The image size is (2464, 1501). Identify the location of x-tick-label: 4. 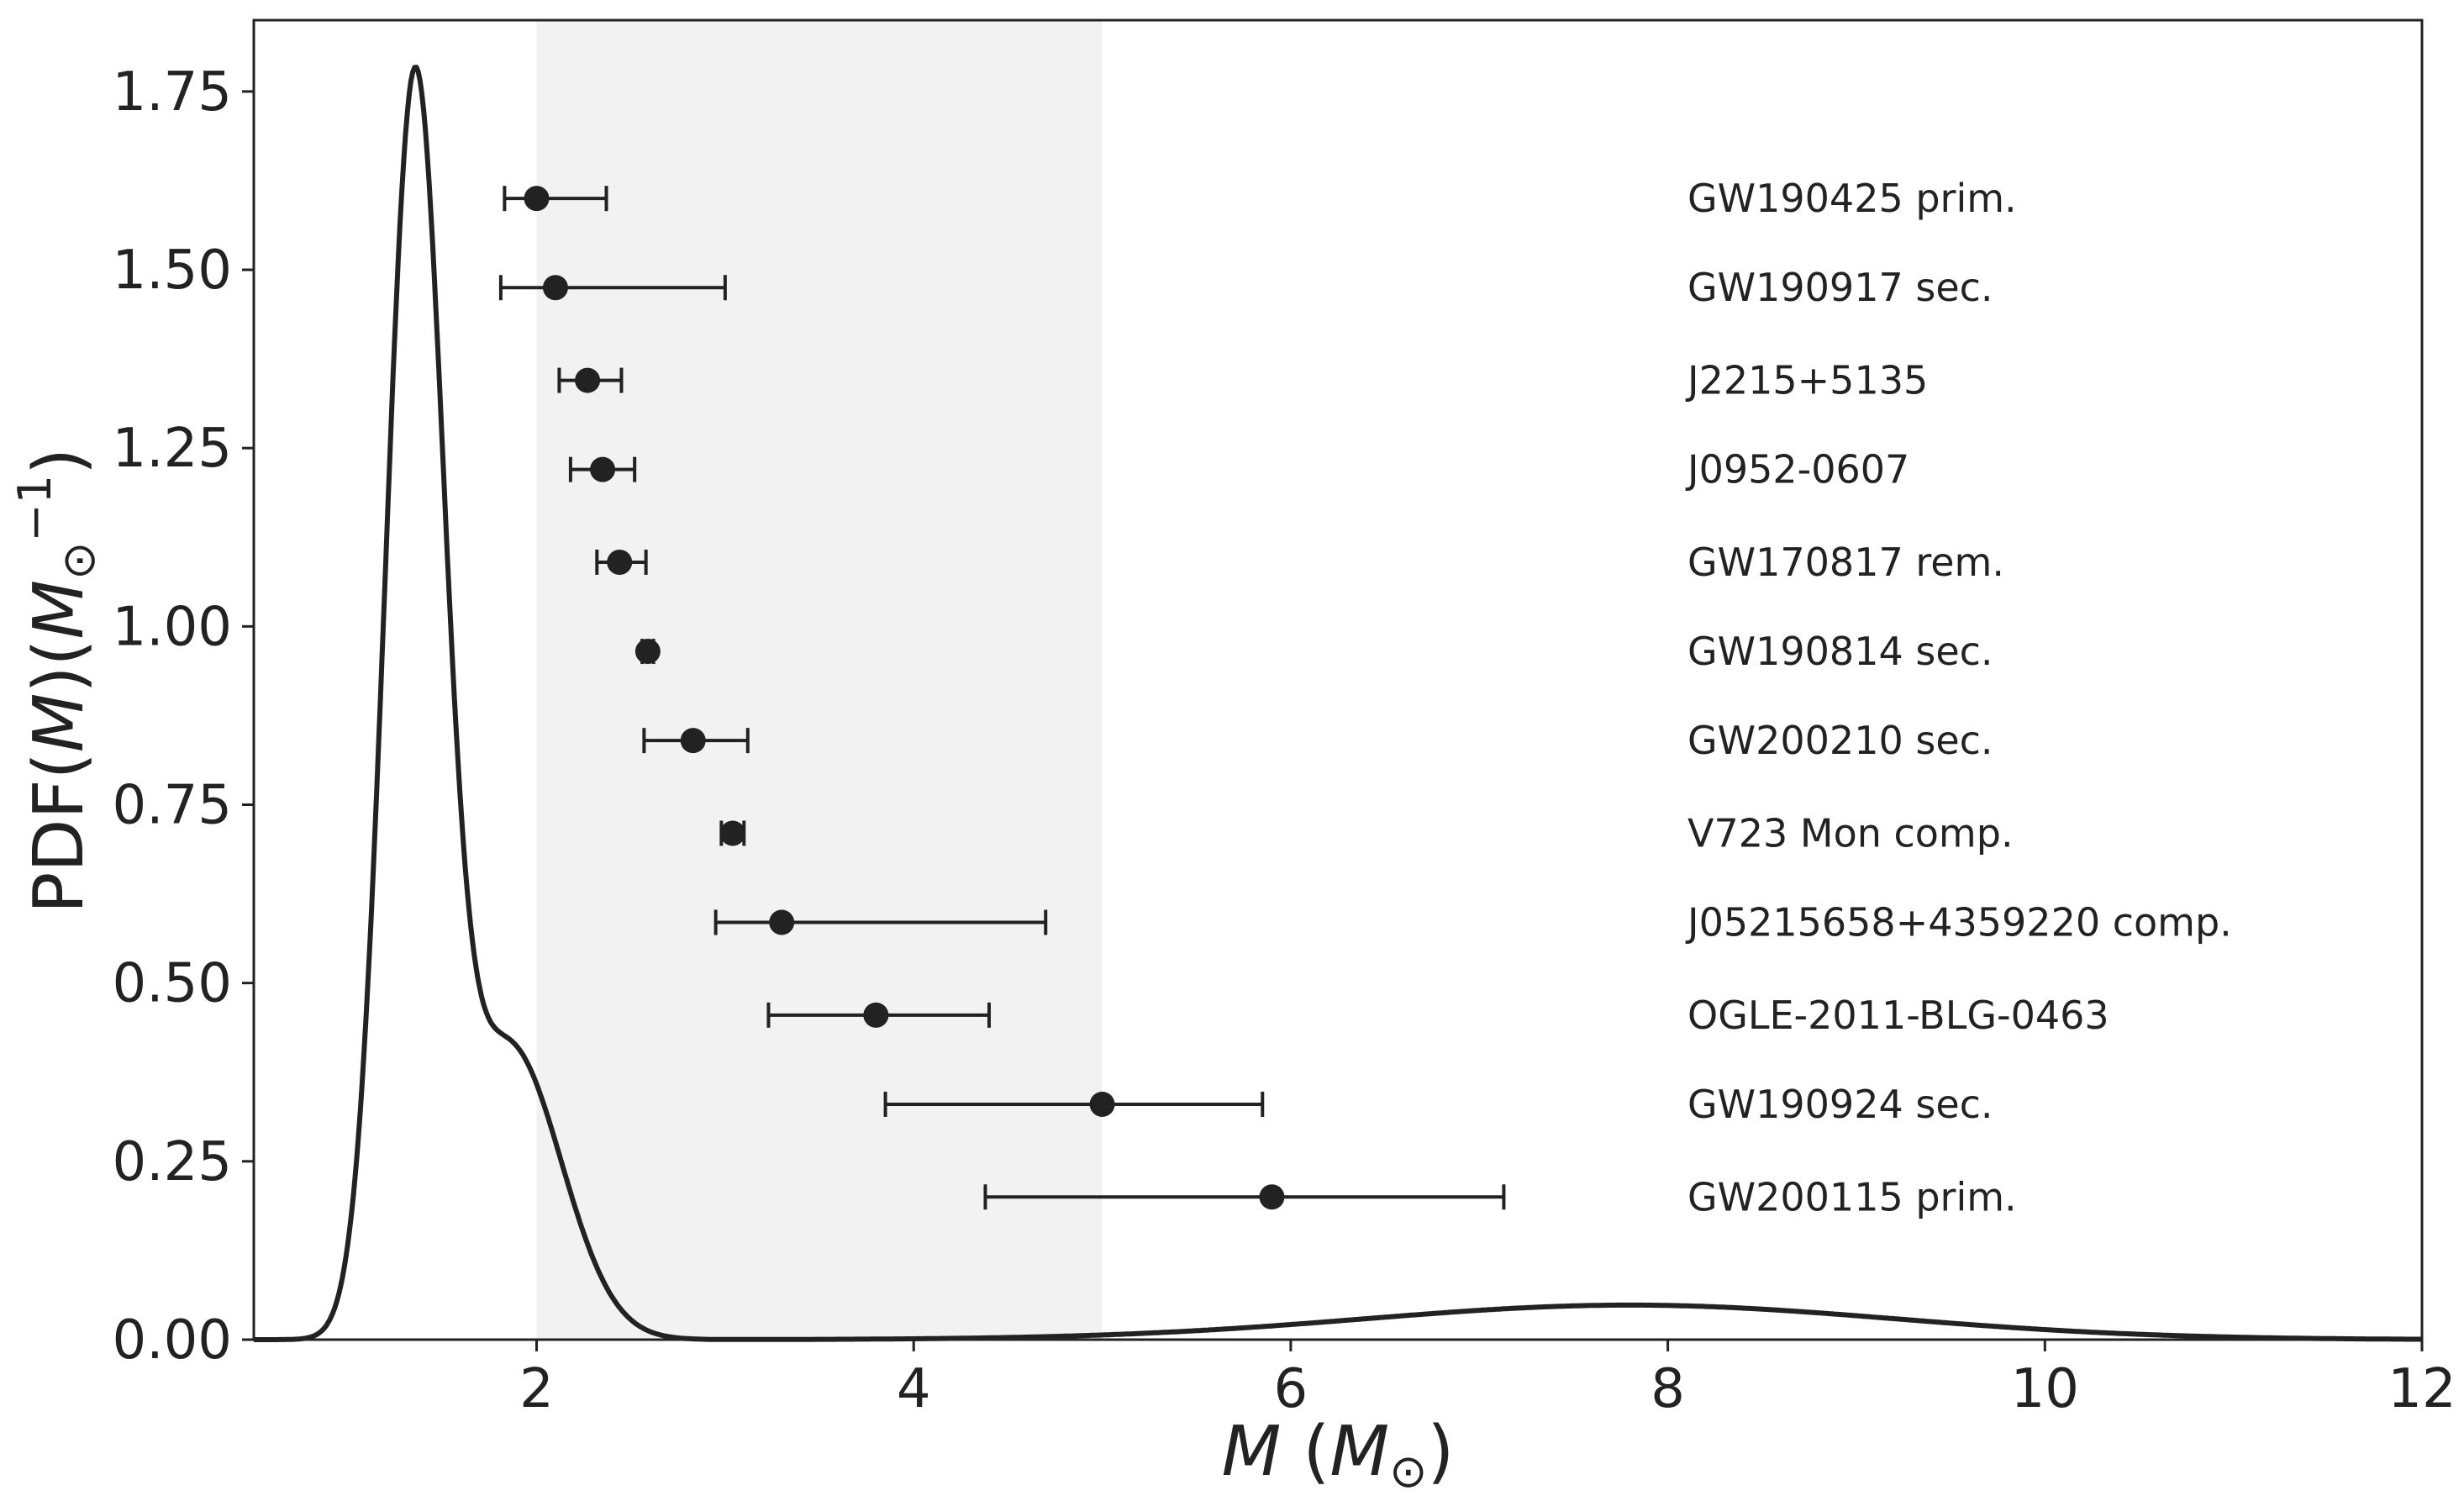
(914, 1389).